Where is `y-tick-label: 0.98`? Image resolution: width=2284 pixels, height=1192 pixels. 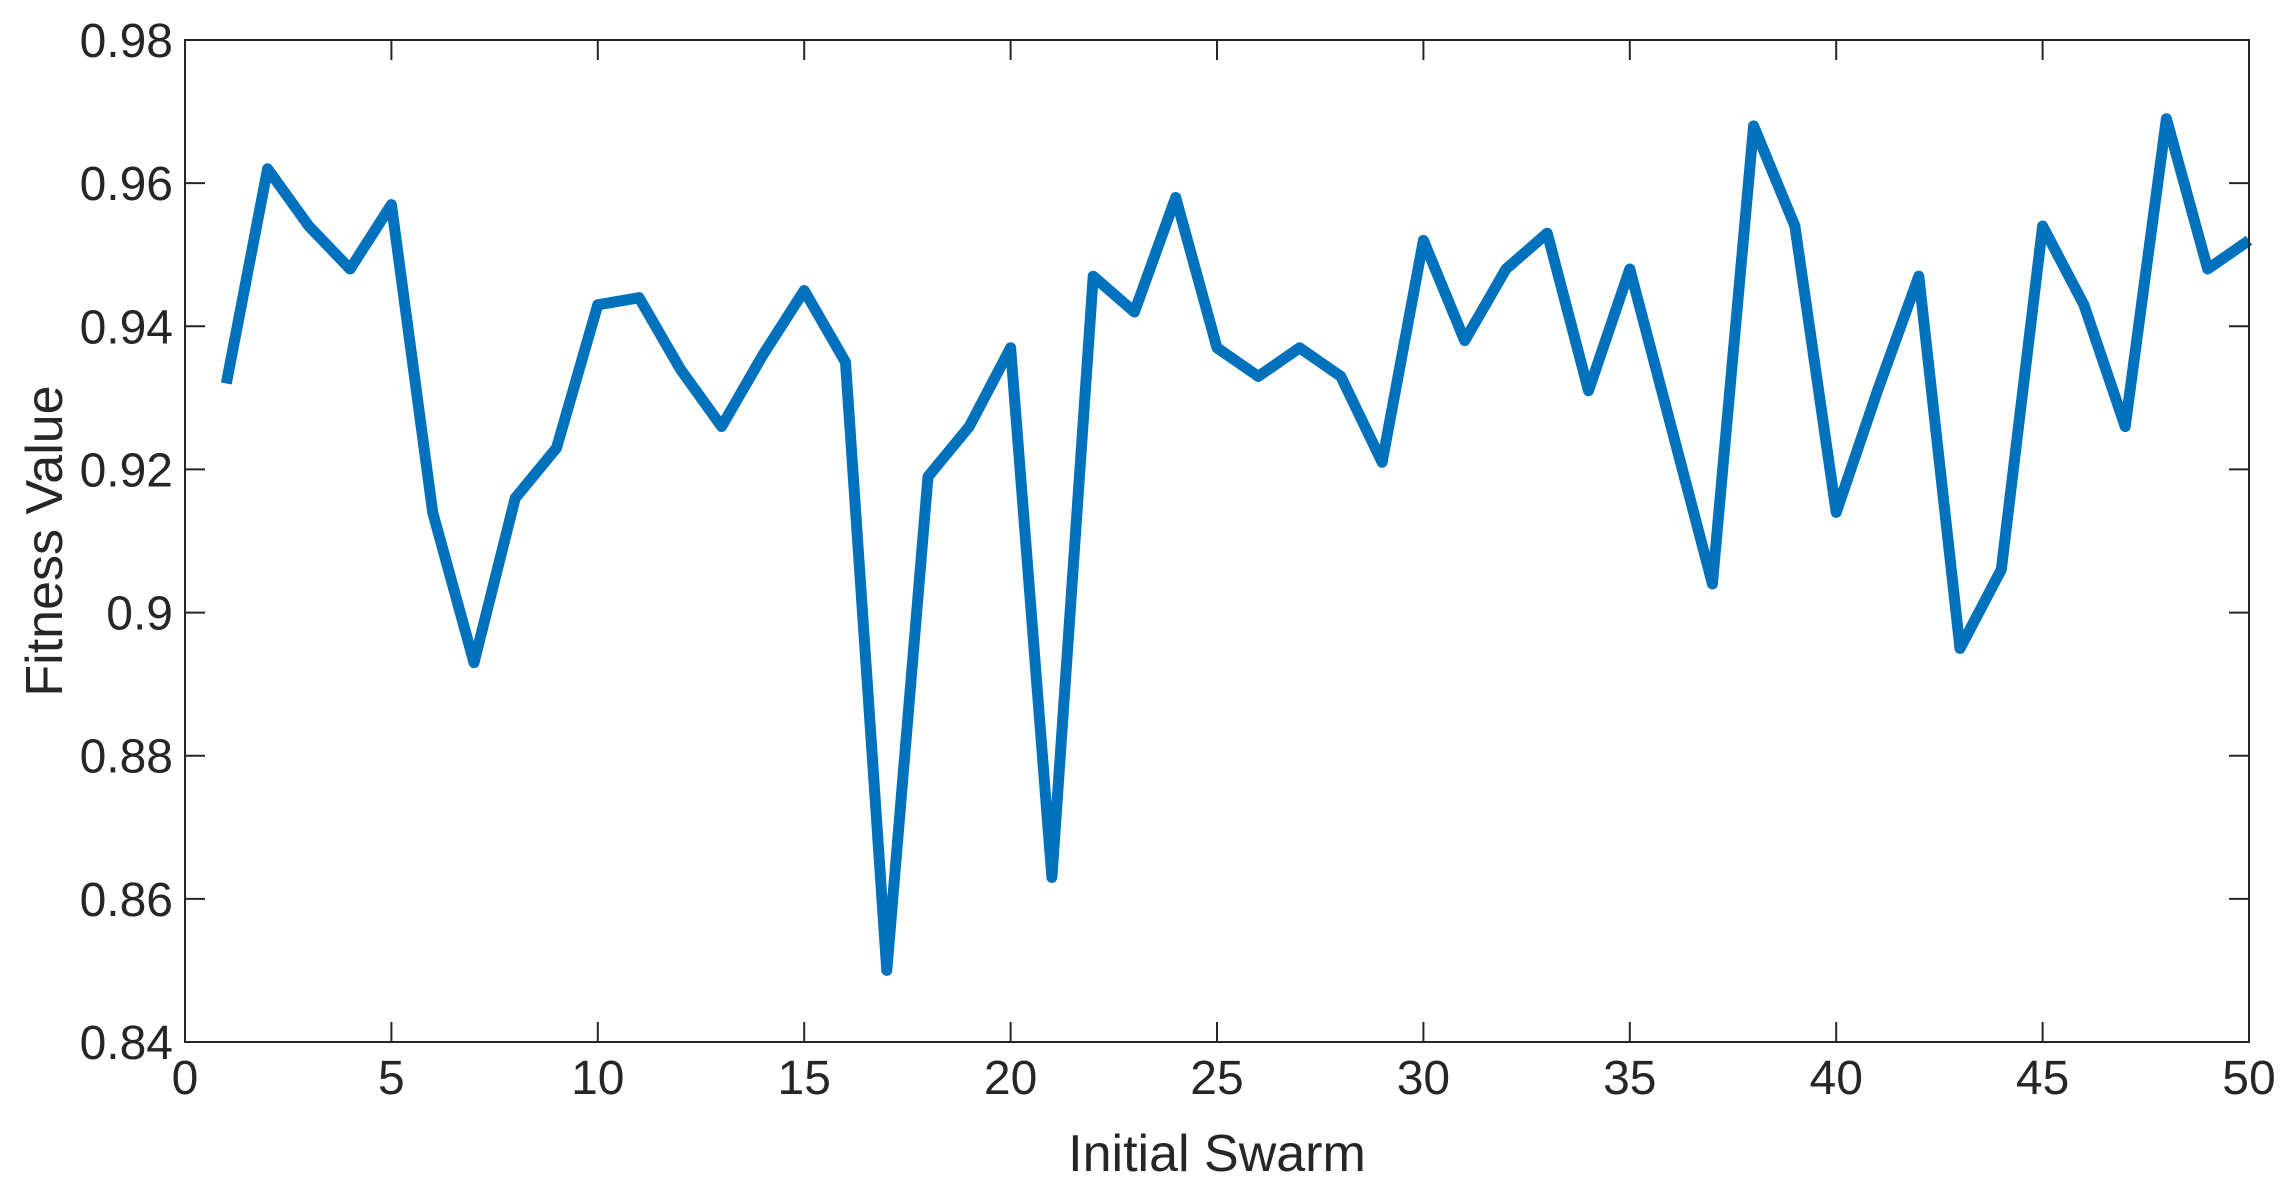 y-tick-label: 0.98 is located at coordinates (126, 41).